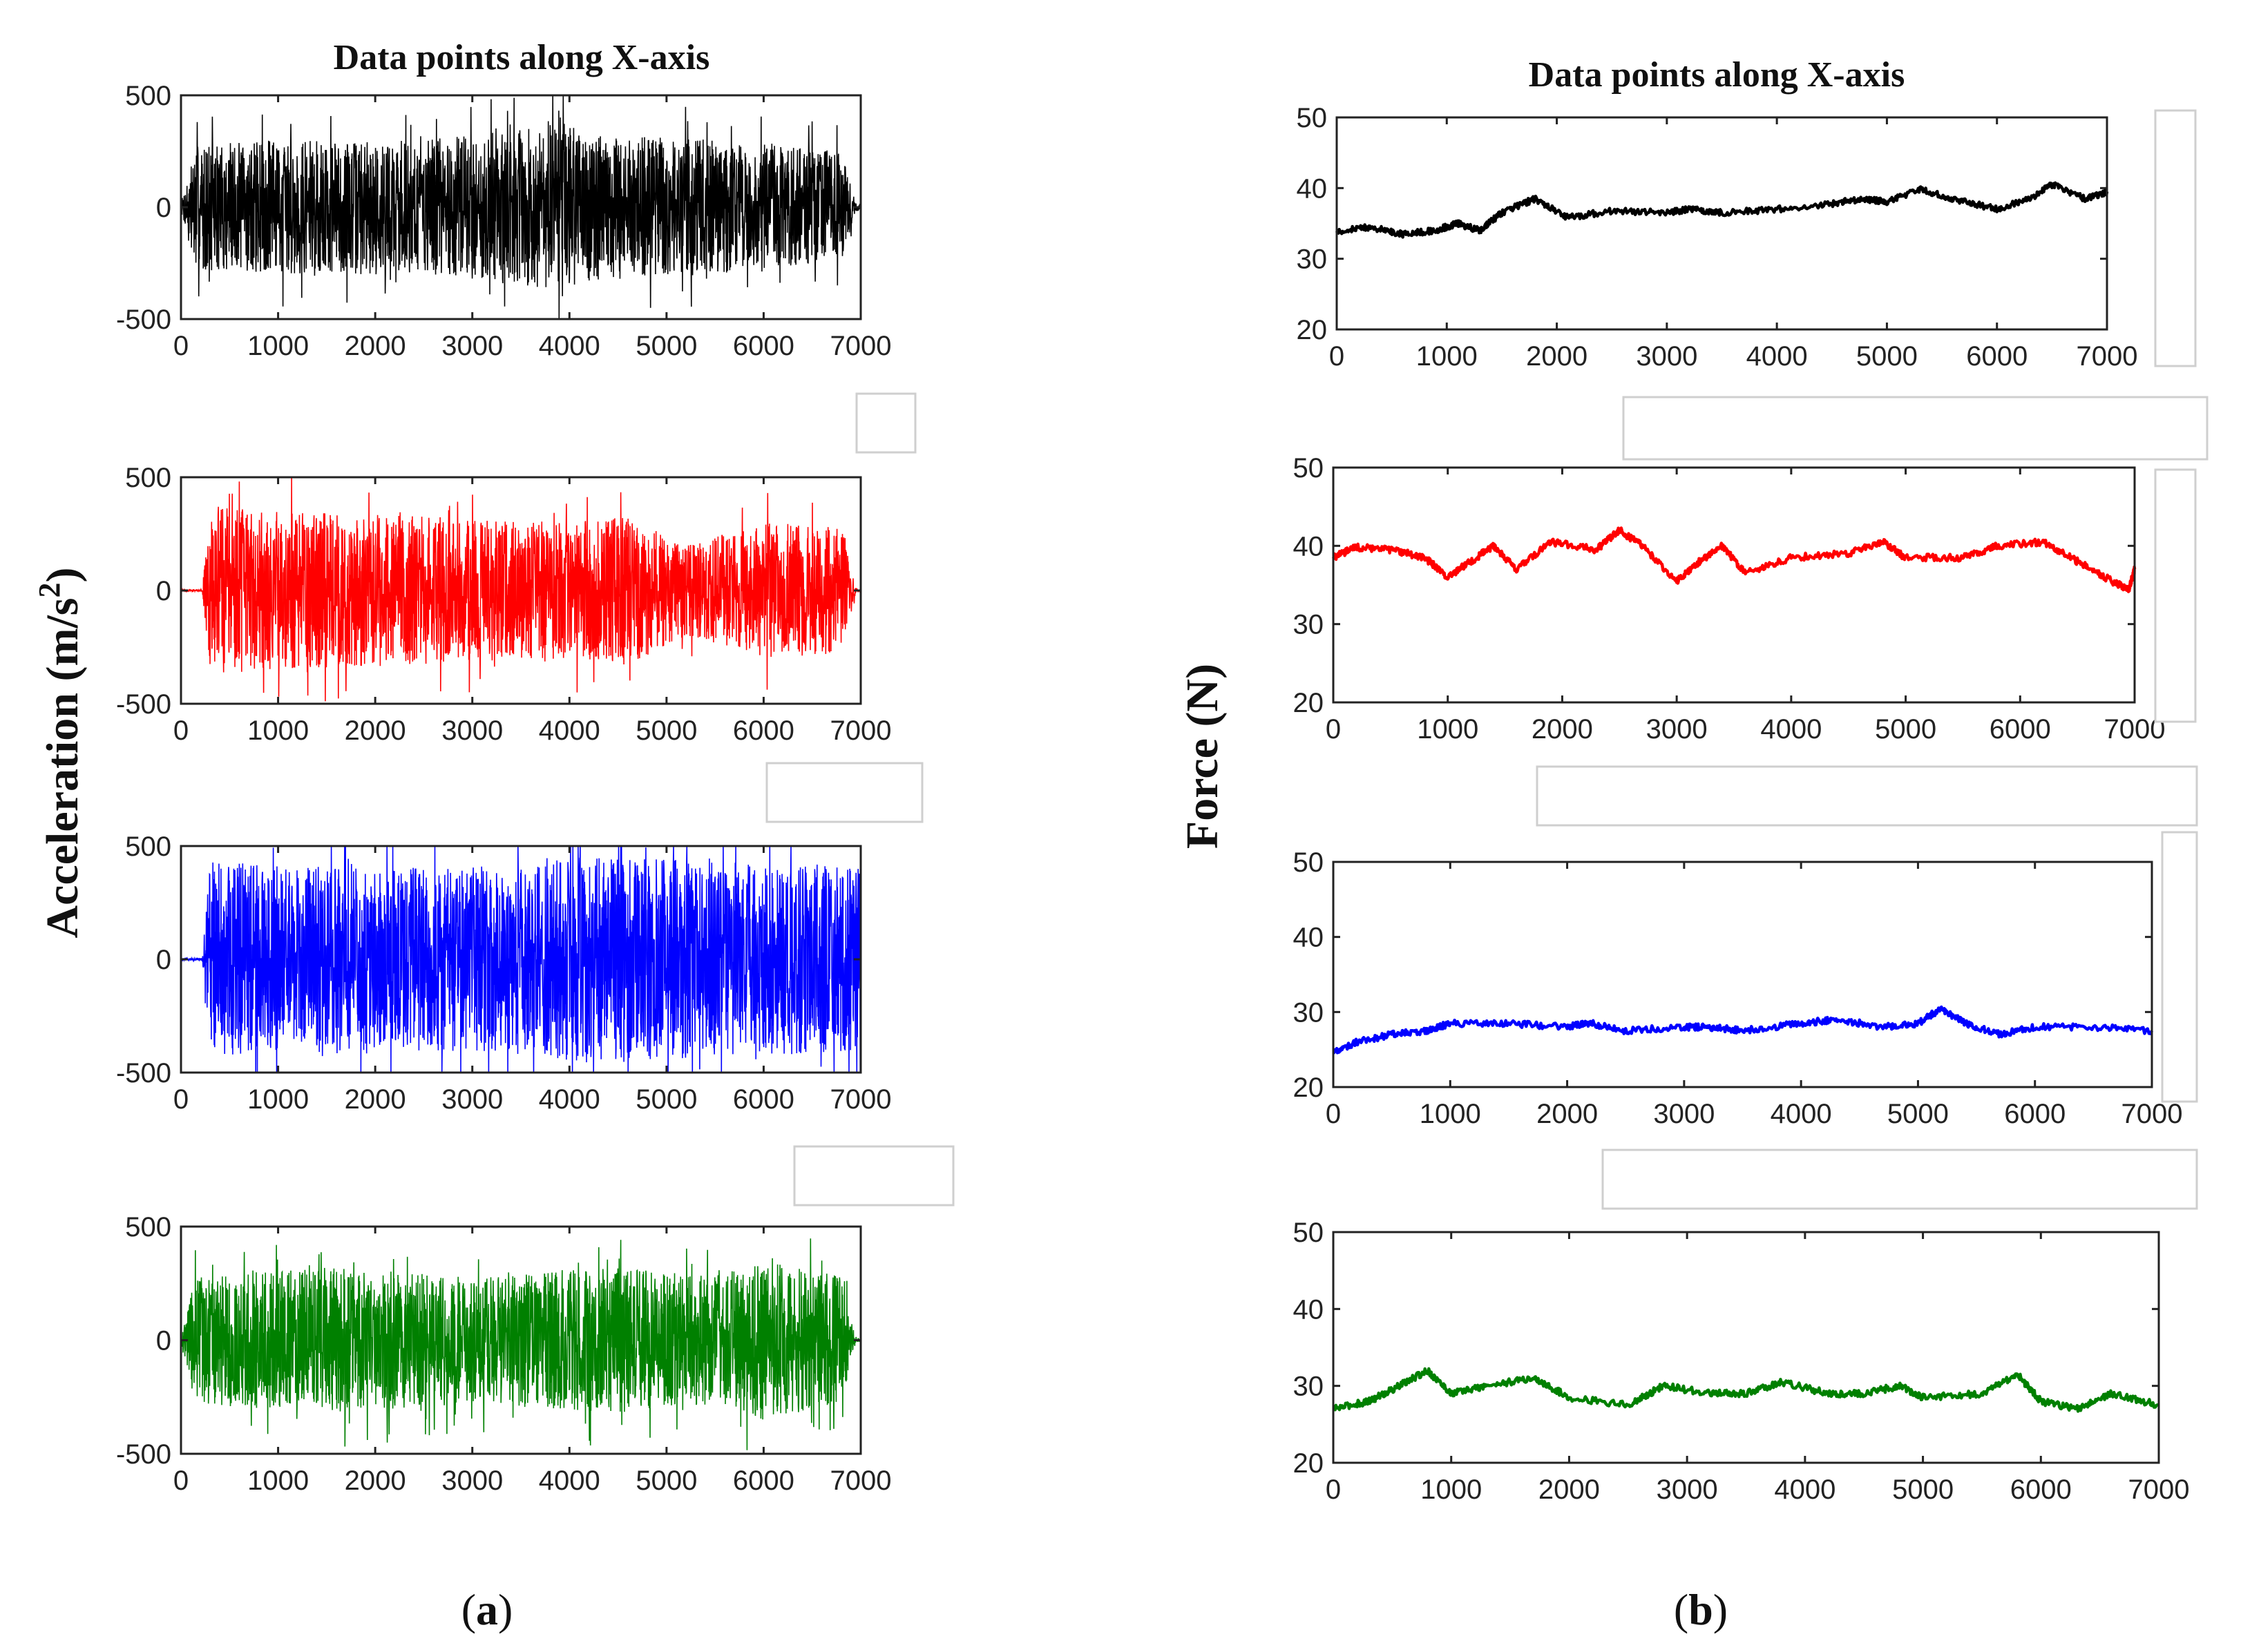  I want to click on panel-label-a: (a), so click(487, 1609).